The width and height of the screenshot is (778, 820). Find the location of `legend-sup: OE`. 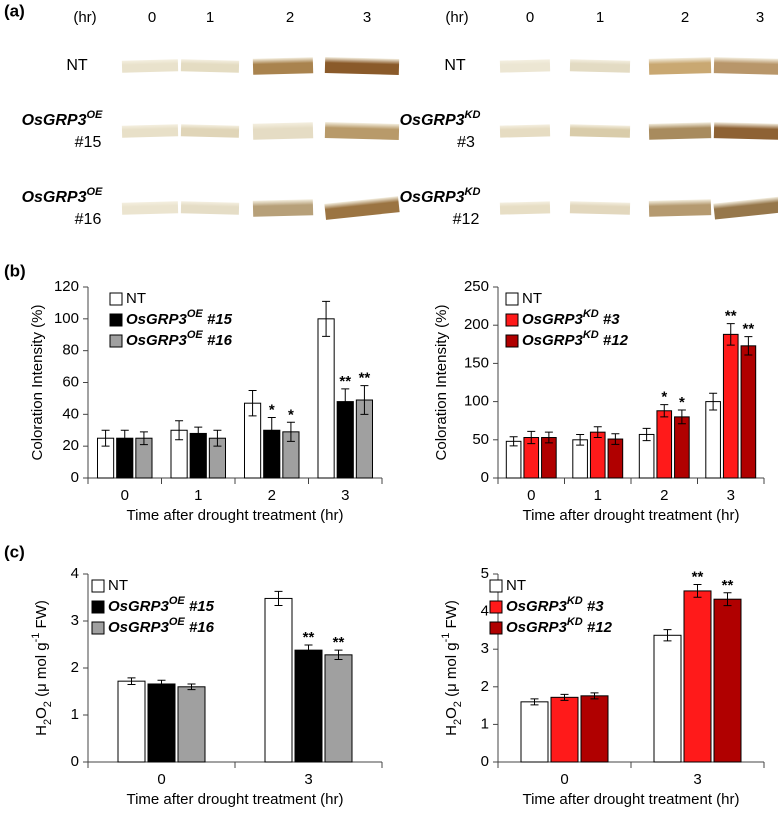

legend-sup: OE is located at coordinates (177, 601).